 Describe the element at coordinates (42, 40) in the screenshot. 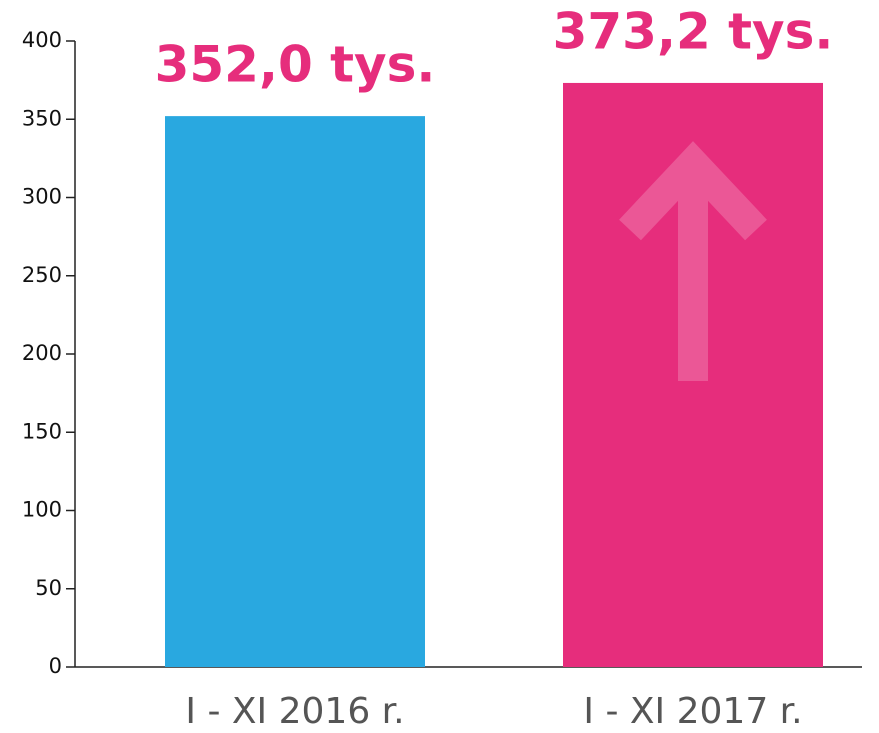

I see `y-tick-label: 400` at that location.